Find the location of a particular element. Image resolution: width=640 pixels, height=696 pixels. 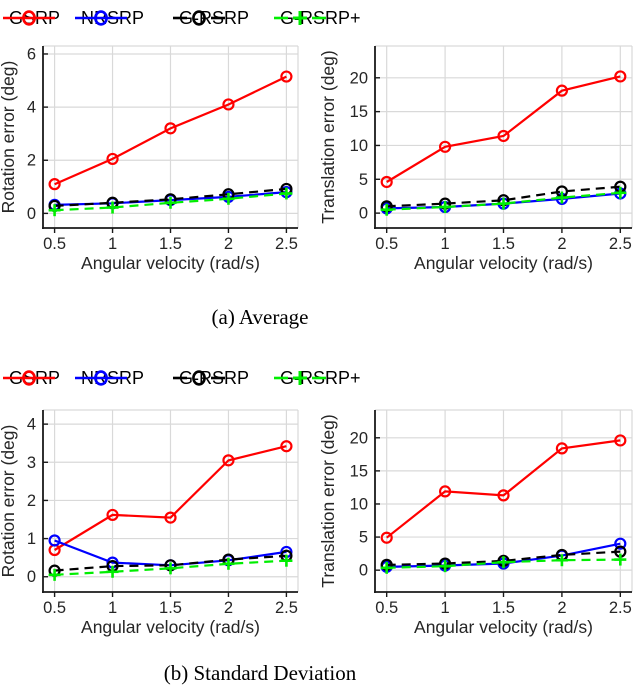

y-tick-label: 6 is located at coordinates (31, 54).